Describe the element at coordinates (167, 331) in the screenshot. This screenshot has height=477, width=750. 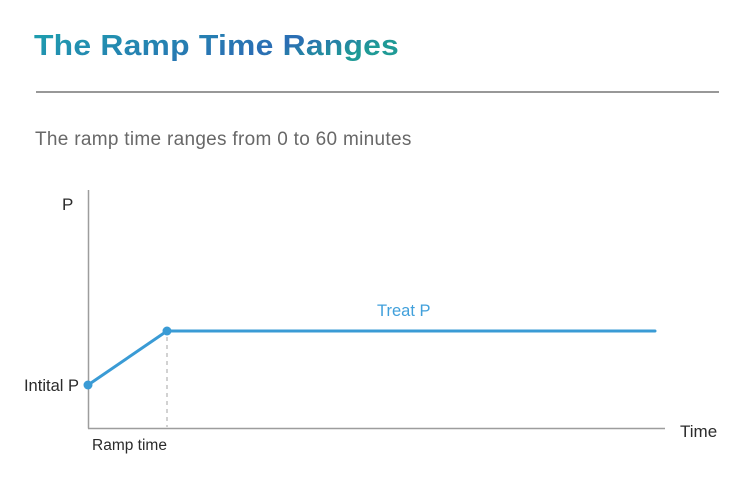
I see `ramp-end-point` at that location.